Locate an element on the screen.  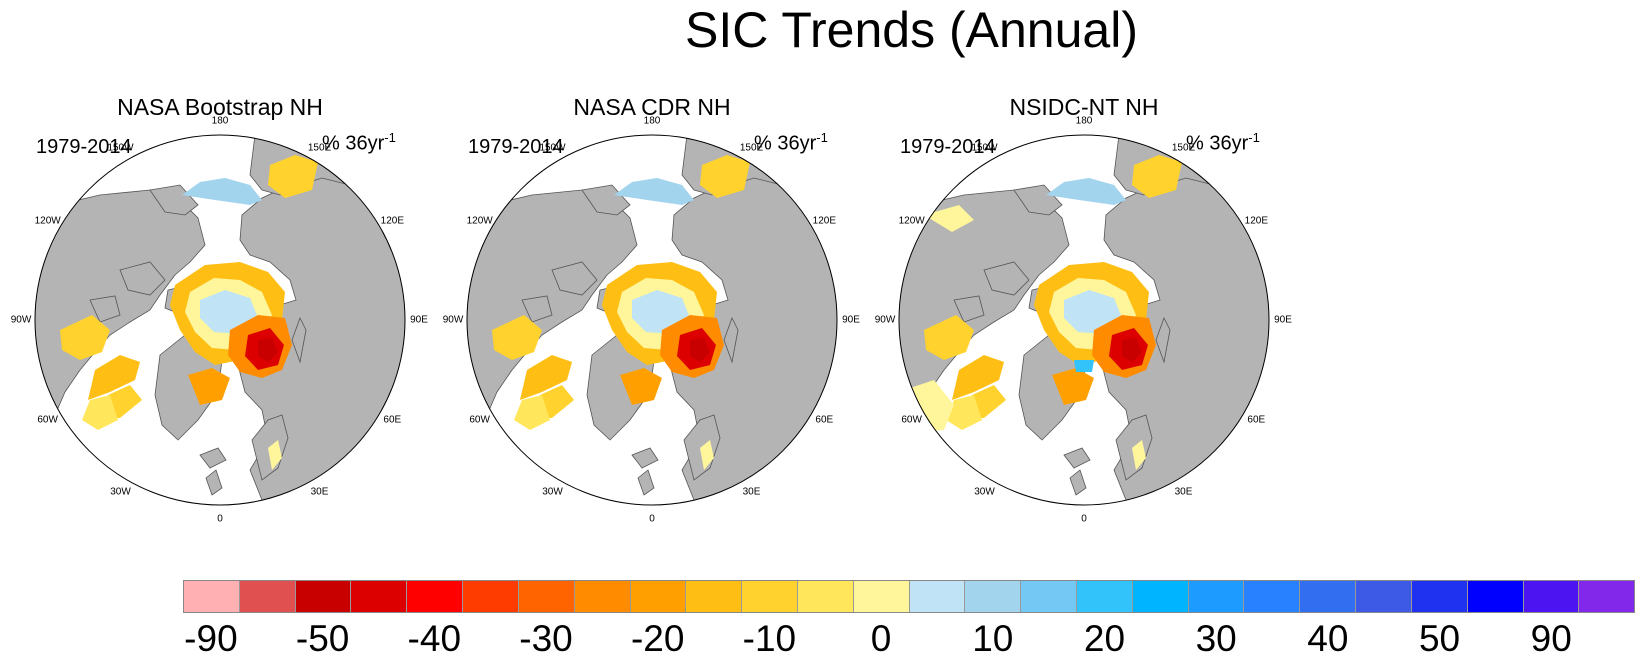
colorbar-tick-label: 0 is located at coordinates (881, 638).